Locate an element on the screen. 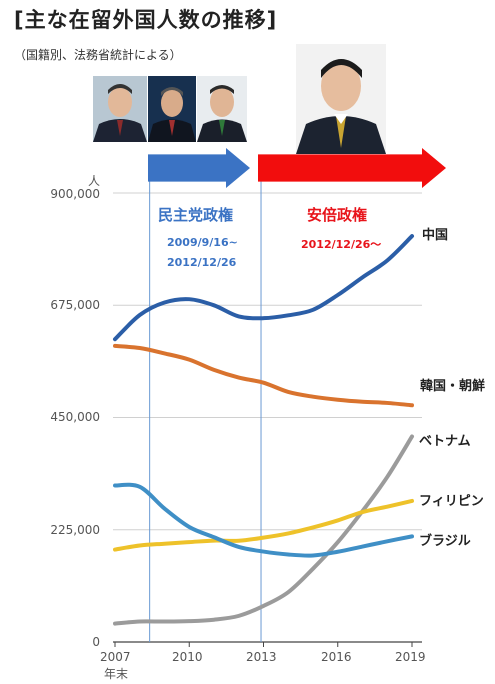  series-line-china is located at coordinates (263, 288).